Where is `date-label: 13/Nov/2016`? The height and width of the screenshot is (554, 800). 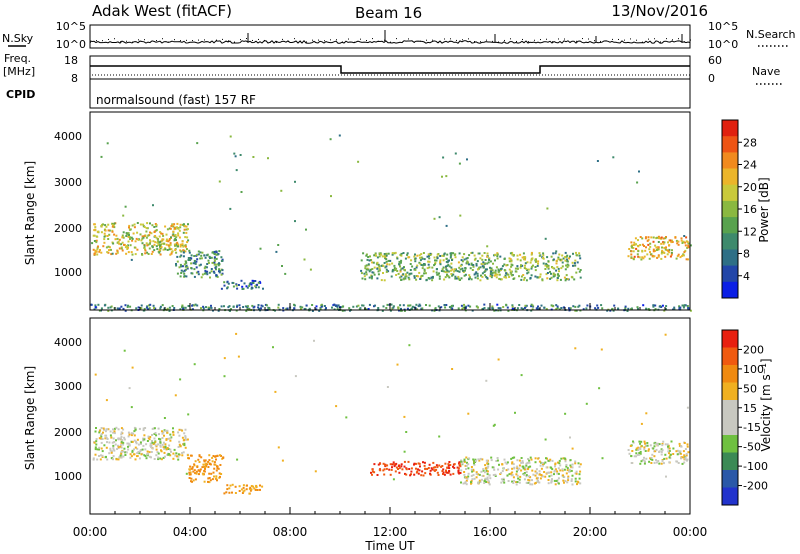 date-label: 13/Nov/2016 is located at coordinates (659, 11).